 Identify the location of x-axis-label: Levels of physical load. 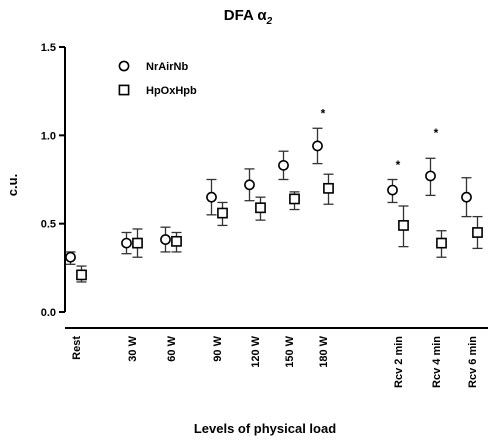
(265, 428).